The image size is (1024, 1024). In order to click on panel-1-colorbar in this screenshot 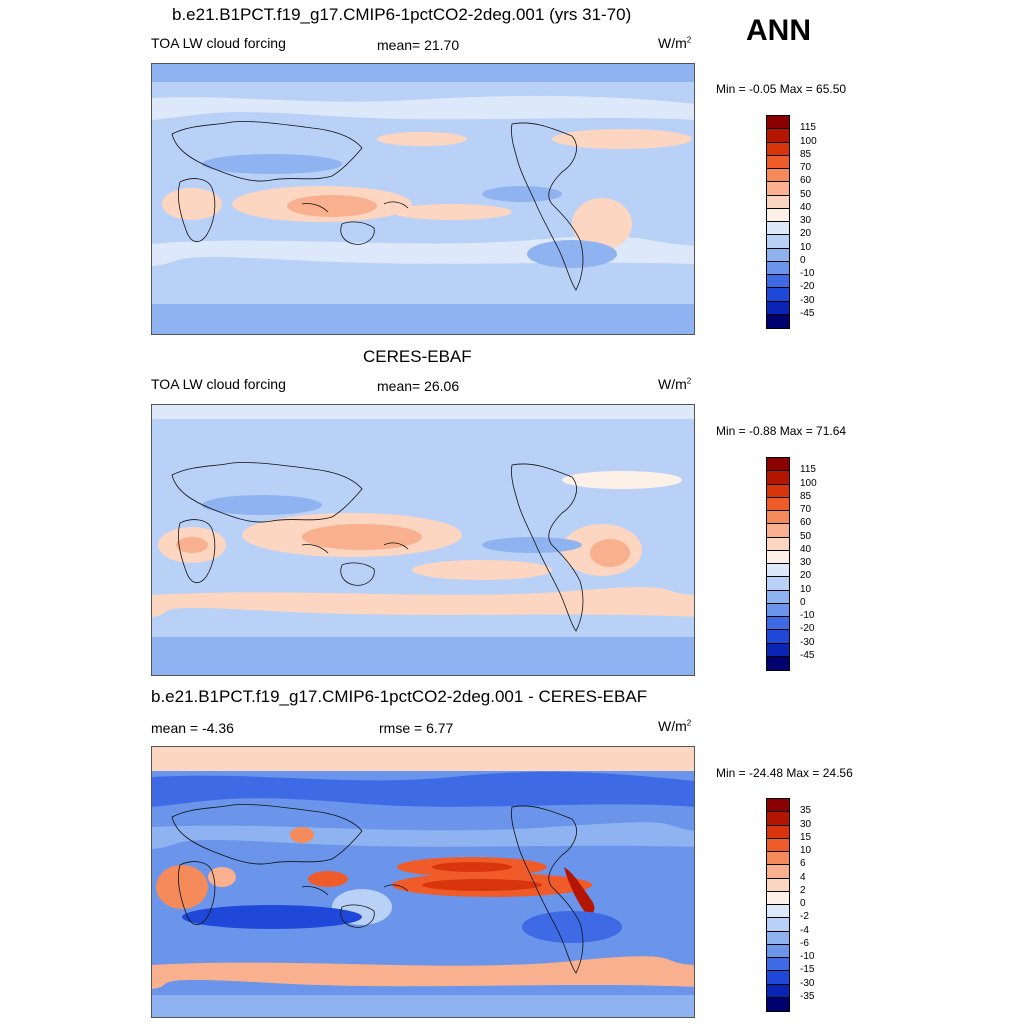, I will do `click(778, 222)`.